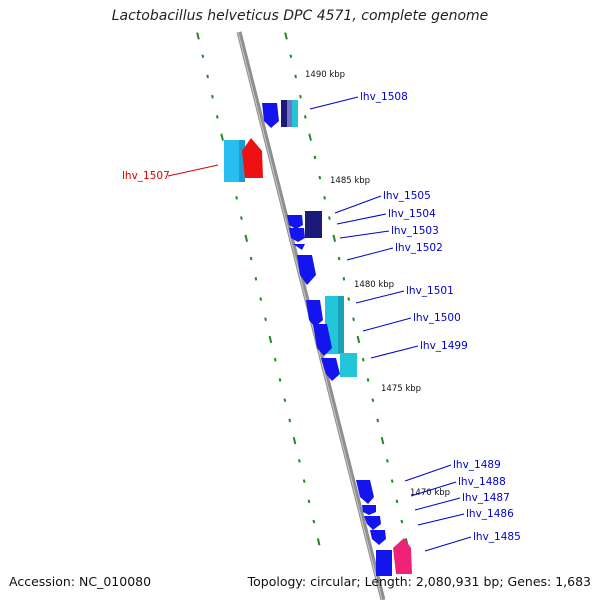 This screenshot has width=600, height=600. I want to click on gene-feature-1508-a, so click(270, 115).